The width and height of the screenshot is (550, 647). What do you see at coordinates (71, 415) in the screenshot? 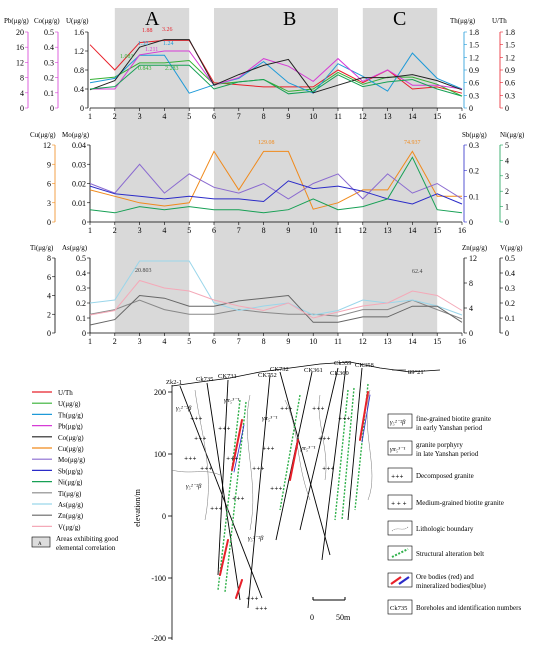
I see `legend-label: Th(μg/g)` at bounding box center [71, 415].